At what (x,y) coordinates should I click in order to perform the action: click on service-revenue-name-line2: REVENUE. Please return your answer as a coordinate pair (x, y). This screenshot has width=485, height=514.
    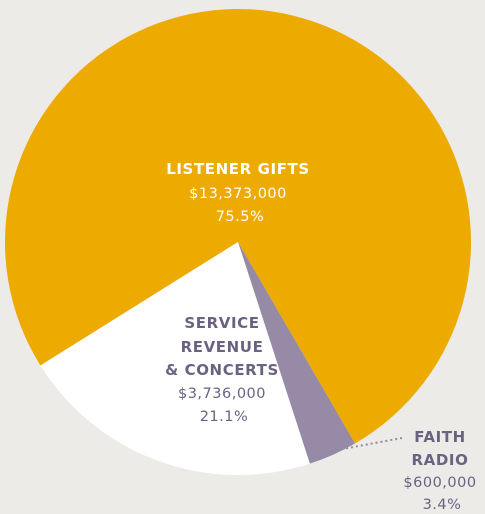
    Looking at the image, I should click on (222, 347).